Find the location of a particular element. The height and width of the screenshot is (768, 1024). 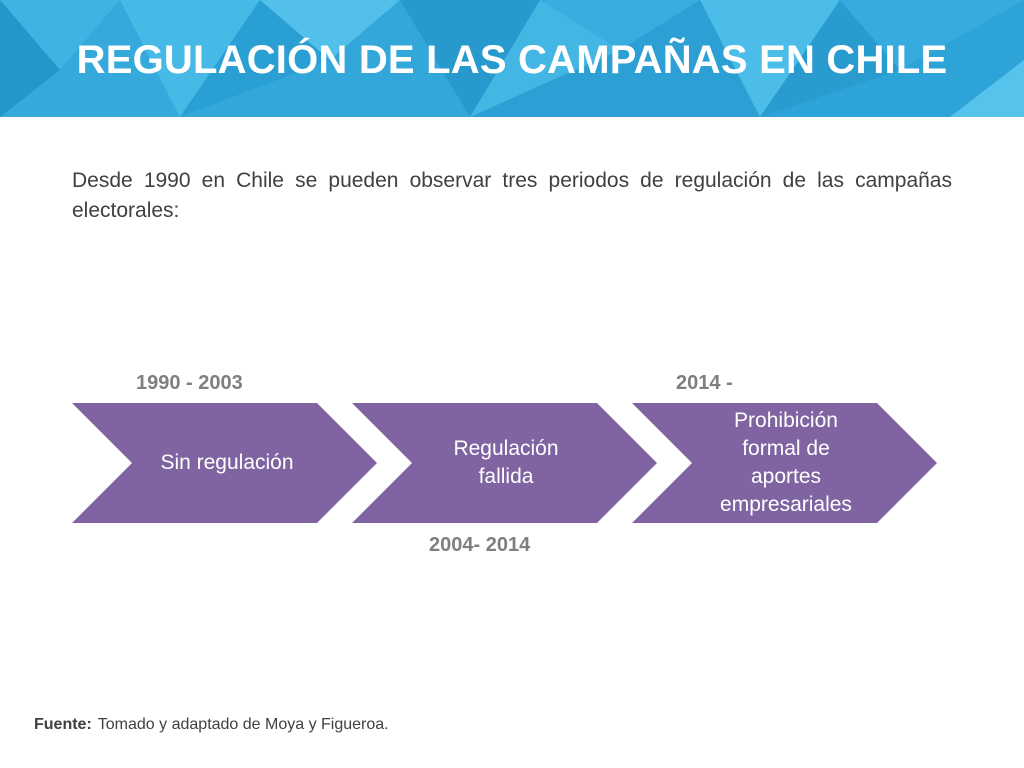

period-years-3: 2014 - is located at coordinates (704, 383).